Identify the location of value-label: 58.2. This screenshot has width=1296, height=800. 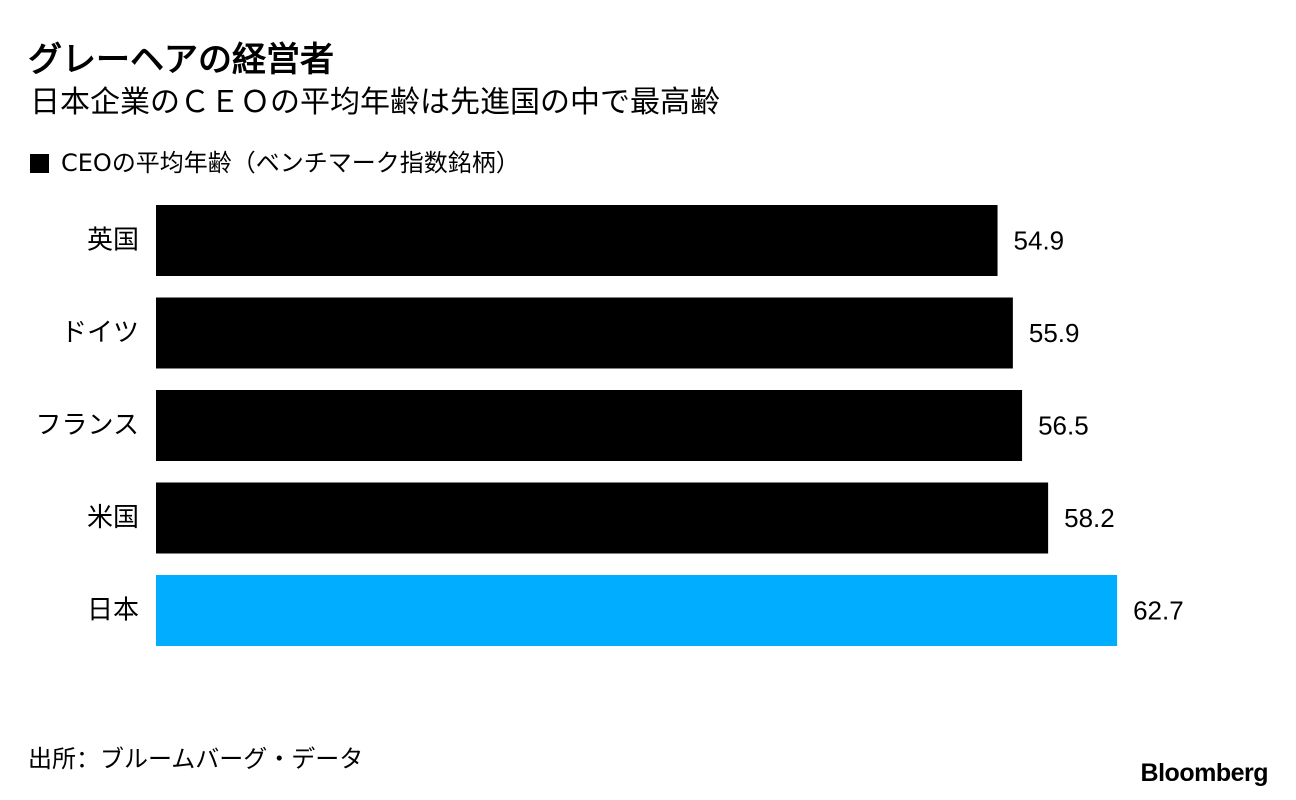
(1089, 518).